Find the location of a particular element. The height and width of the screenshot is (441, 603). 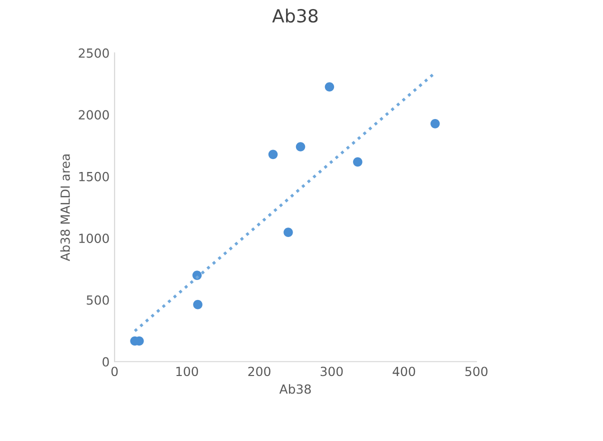

x-tick-label: 500 is located at coordinates (476, 371).